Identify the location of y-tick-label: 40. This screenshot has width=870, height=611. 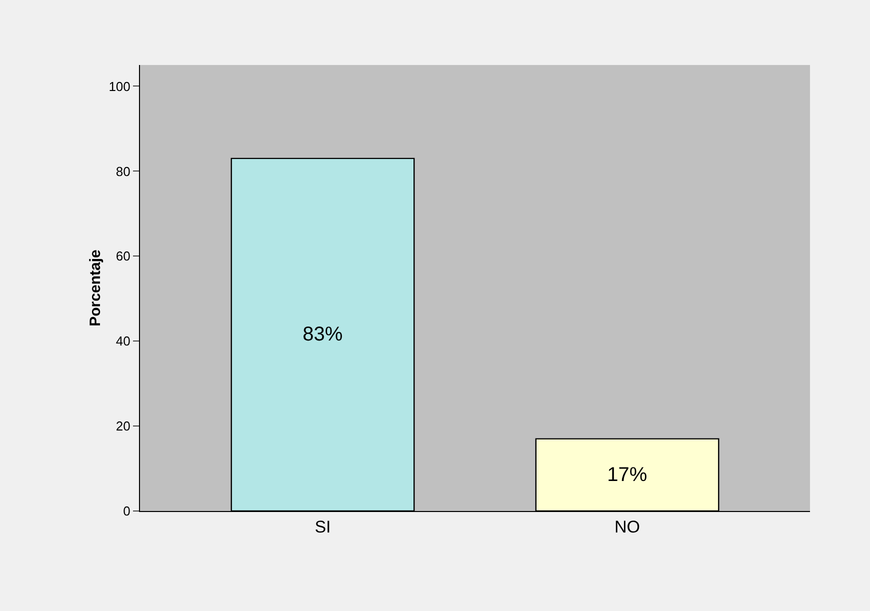
(123, 341).